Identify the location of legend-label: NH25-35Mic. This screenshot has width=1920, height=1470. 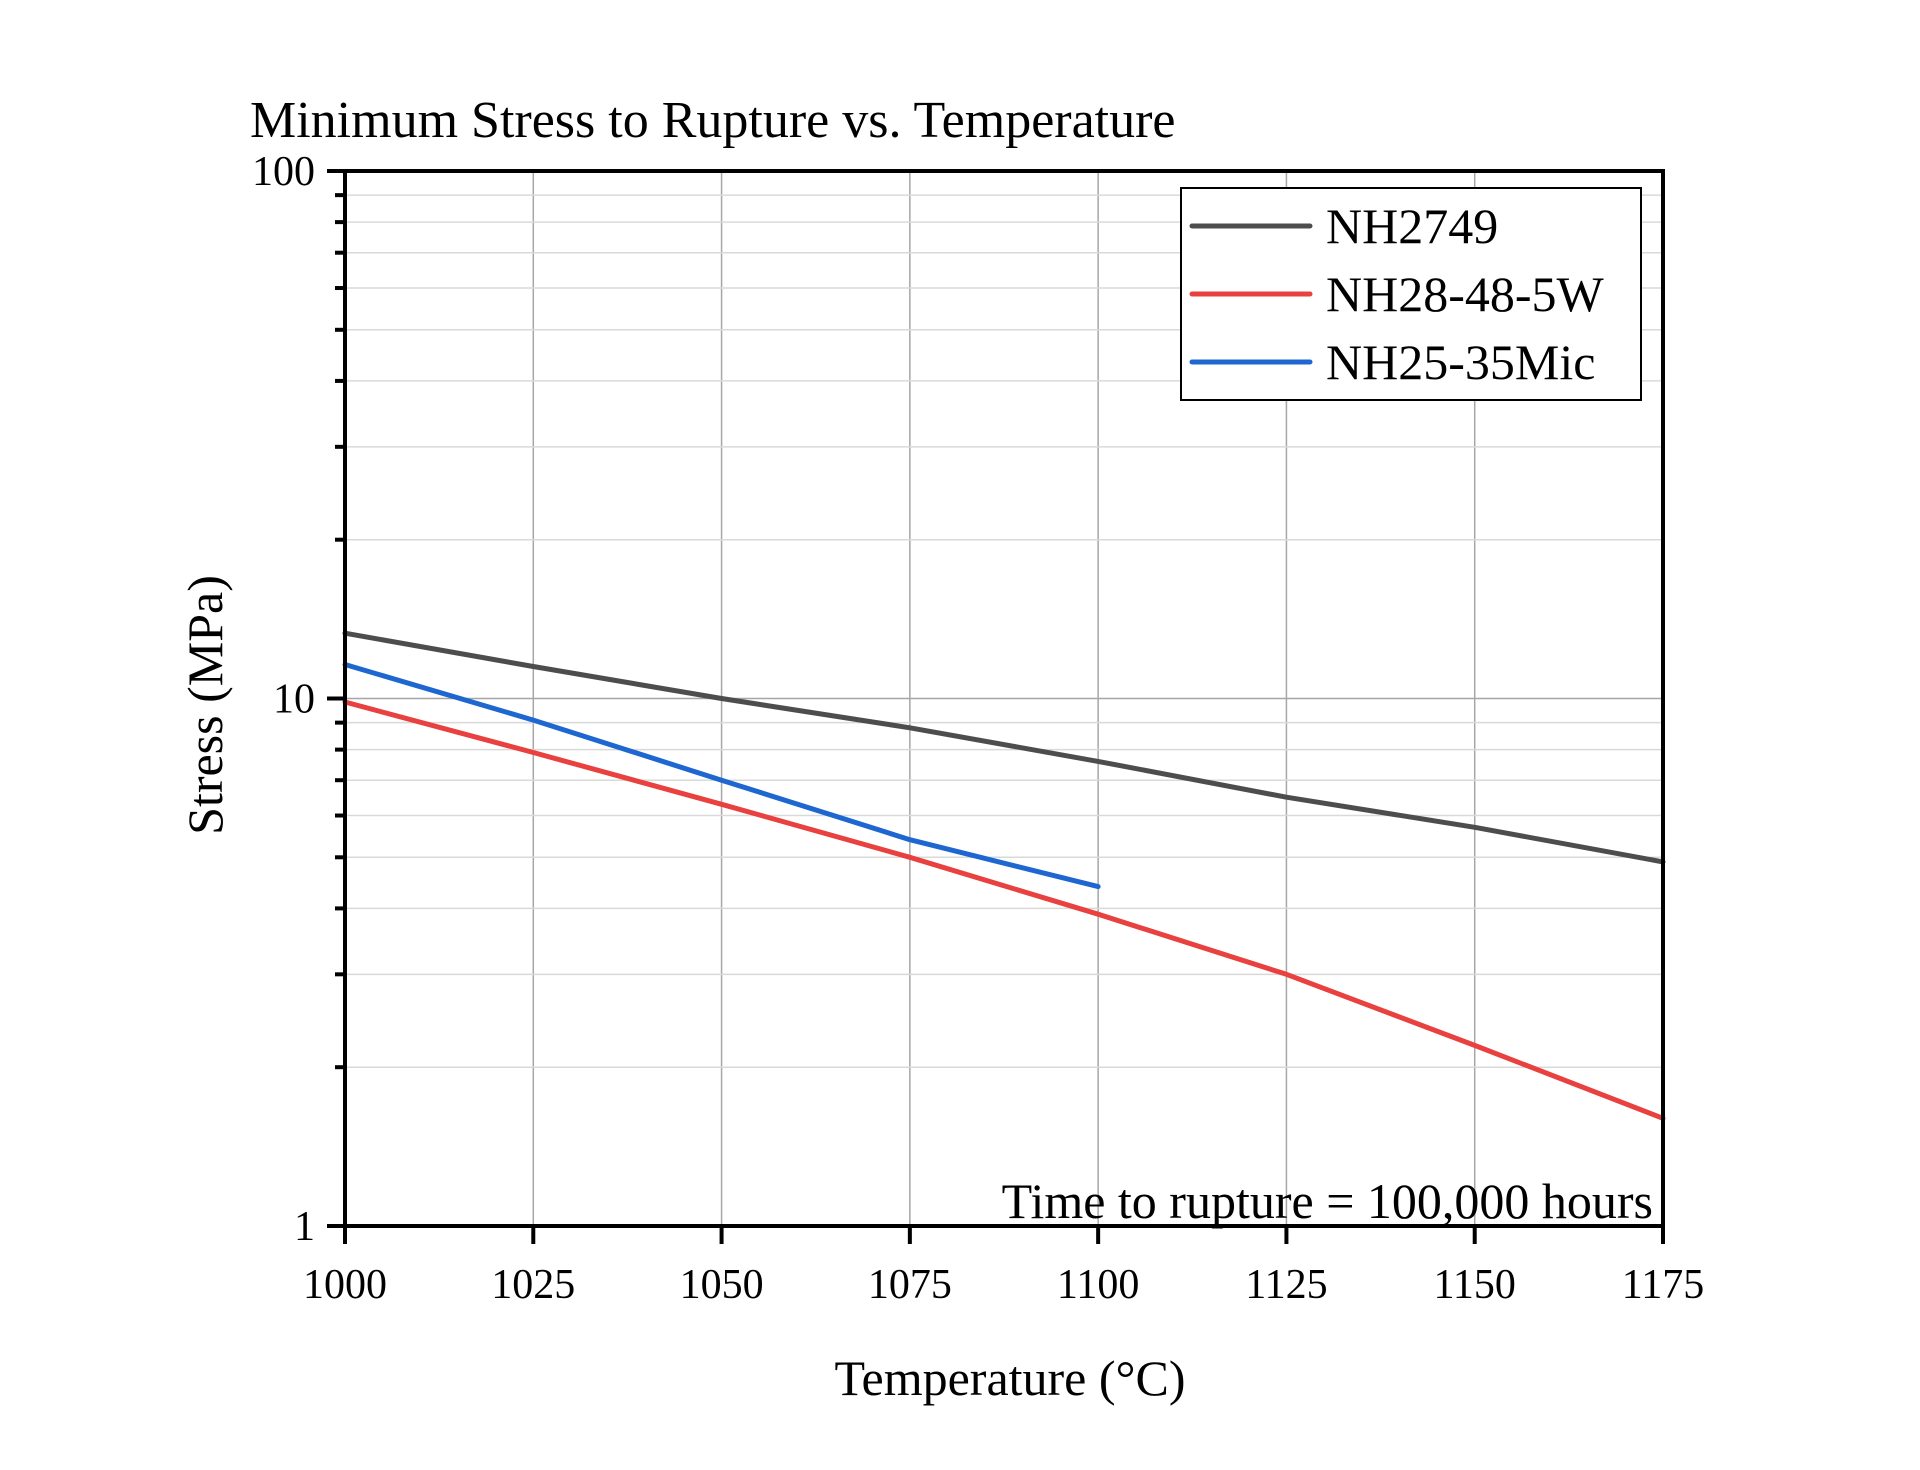
(1460, 362).